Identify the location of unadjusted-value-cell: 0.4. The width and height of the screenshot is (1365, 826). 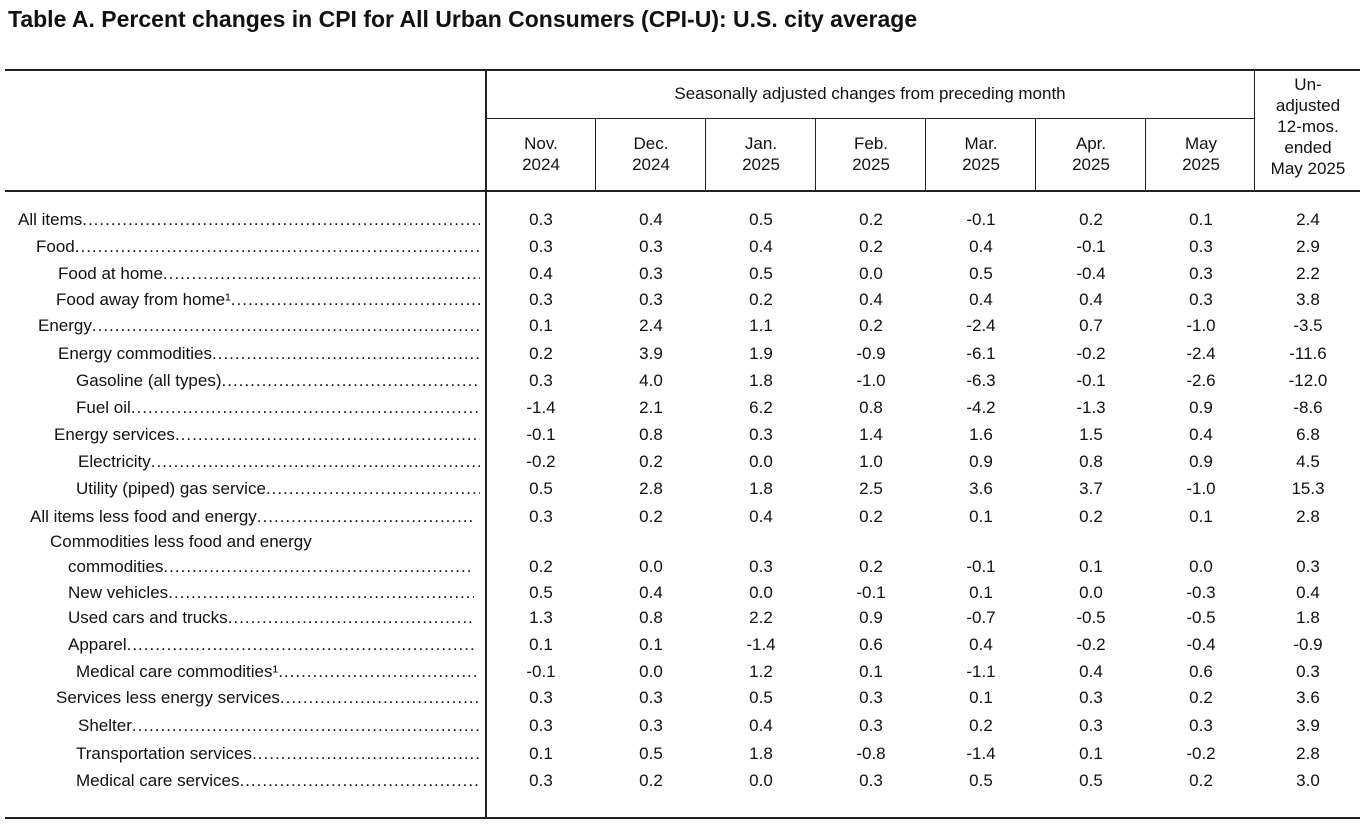
(1308, 592).